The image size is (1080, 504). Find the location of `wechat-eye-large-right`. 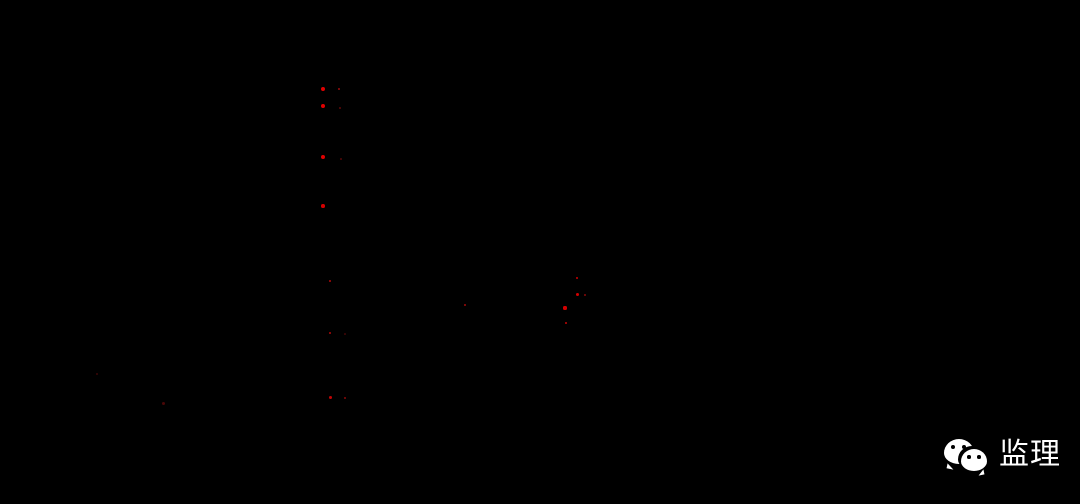

wechat-eye-large-right is located at coordinates (964, 447).